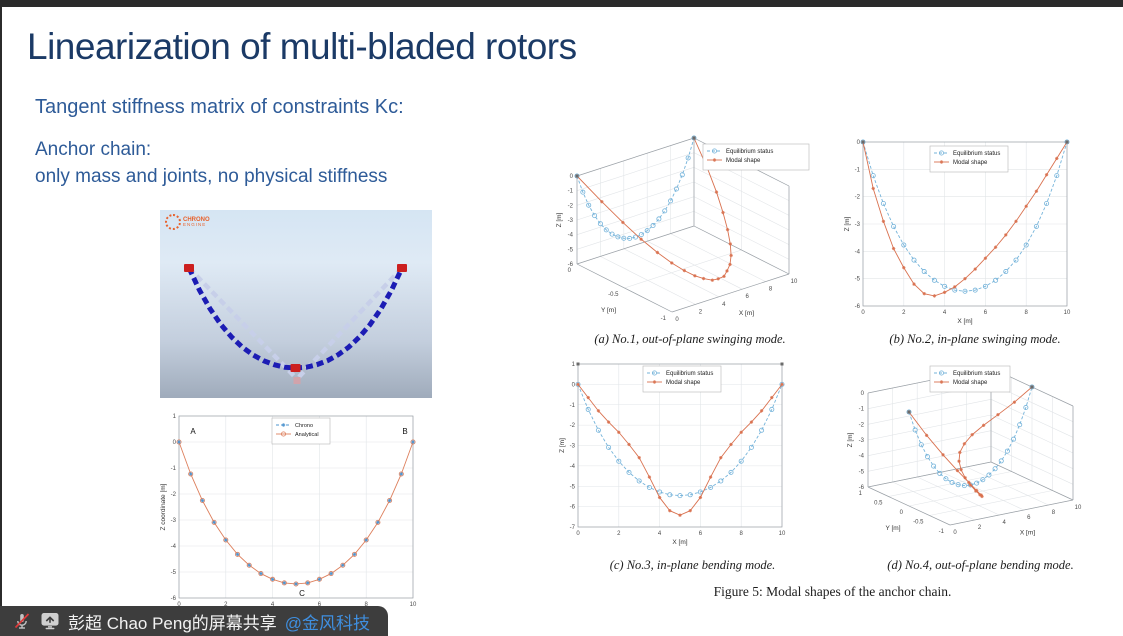  I want to click on slide-title: Linearization of multi-bladed rotors, so click(302, 46).